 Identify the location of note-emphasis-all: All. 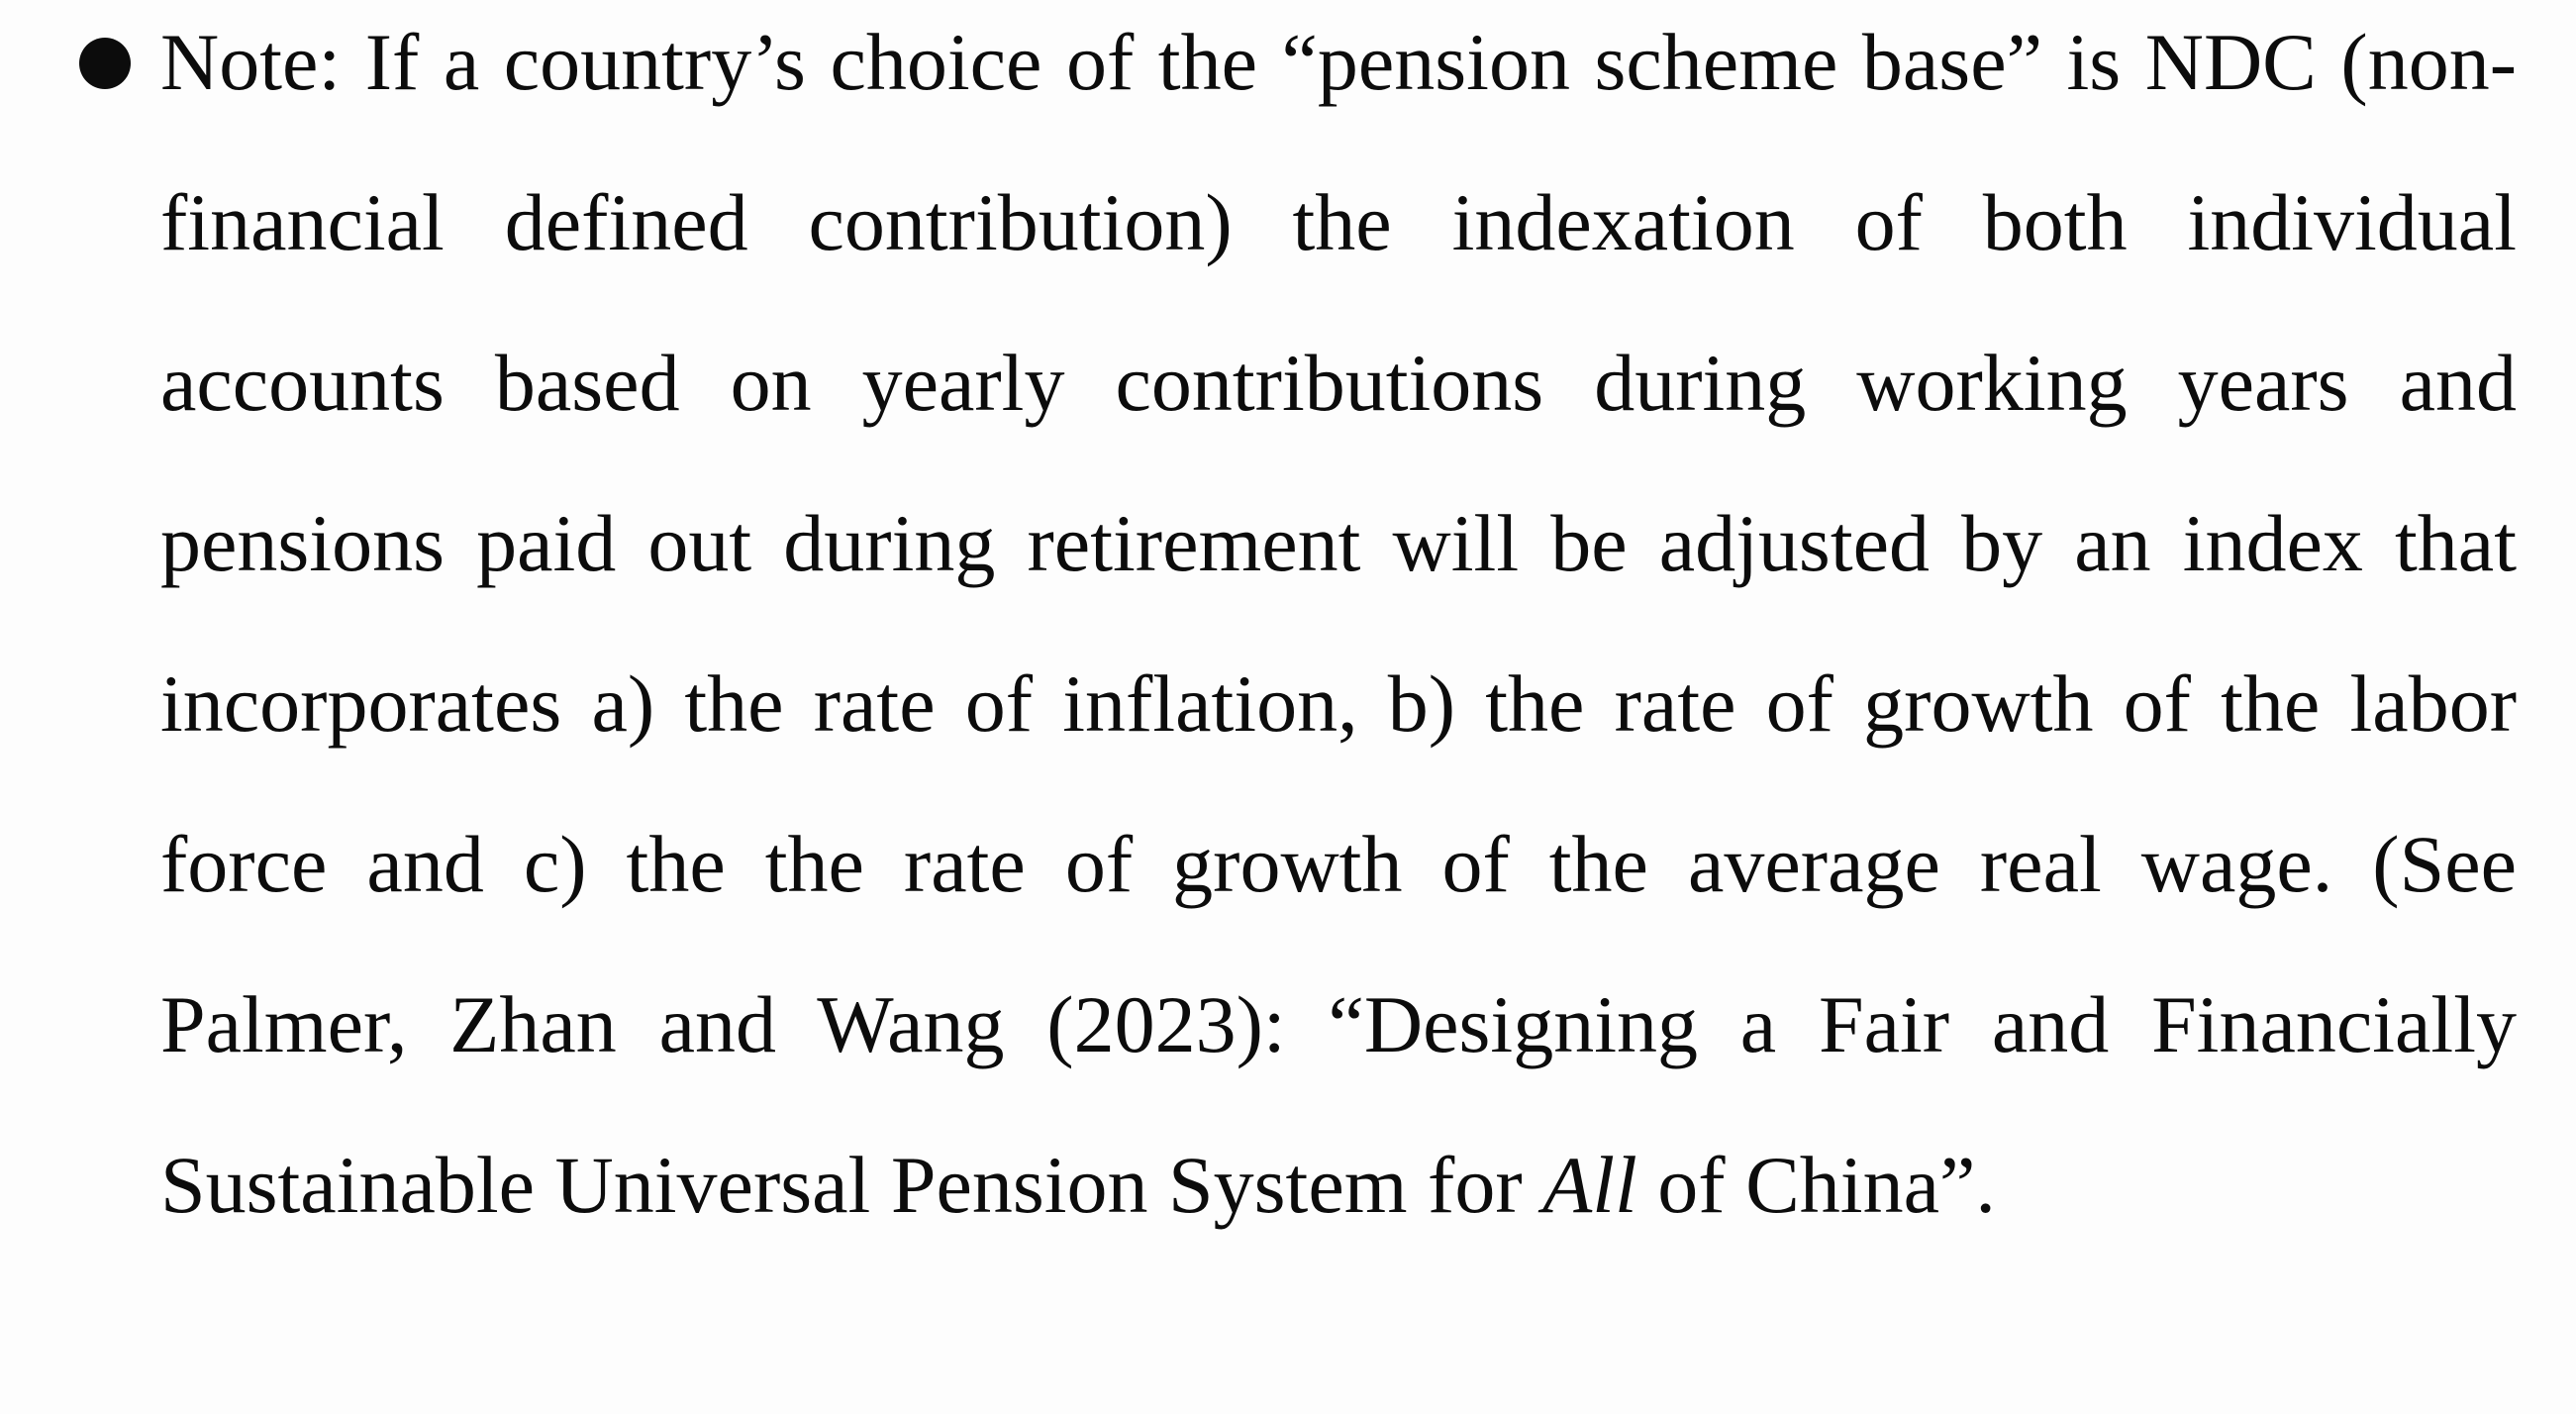
(1589, 1185).